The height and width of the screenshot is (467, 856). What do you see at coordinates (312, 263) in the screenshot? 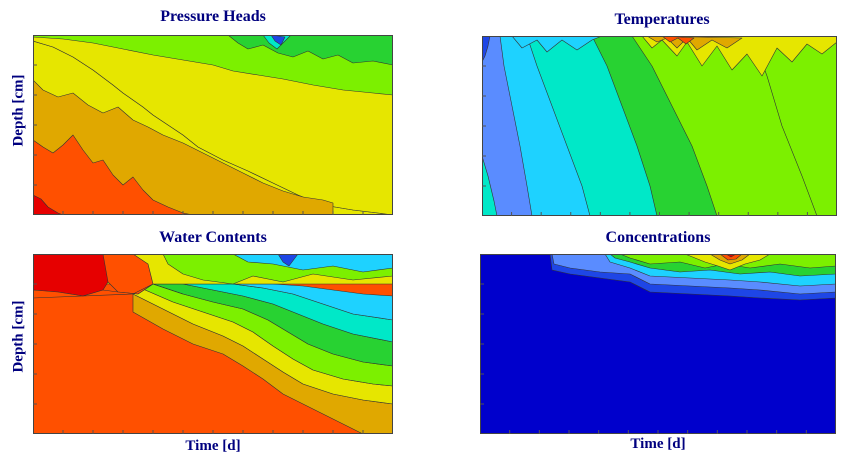
I see `band-level-top-blue` at bounding box center [312, 263].